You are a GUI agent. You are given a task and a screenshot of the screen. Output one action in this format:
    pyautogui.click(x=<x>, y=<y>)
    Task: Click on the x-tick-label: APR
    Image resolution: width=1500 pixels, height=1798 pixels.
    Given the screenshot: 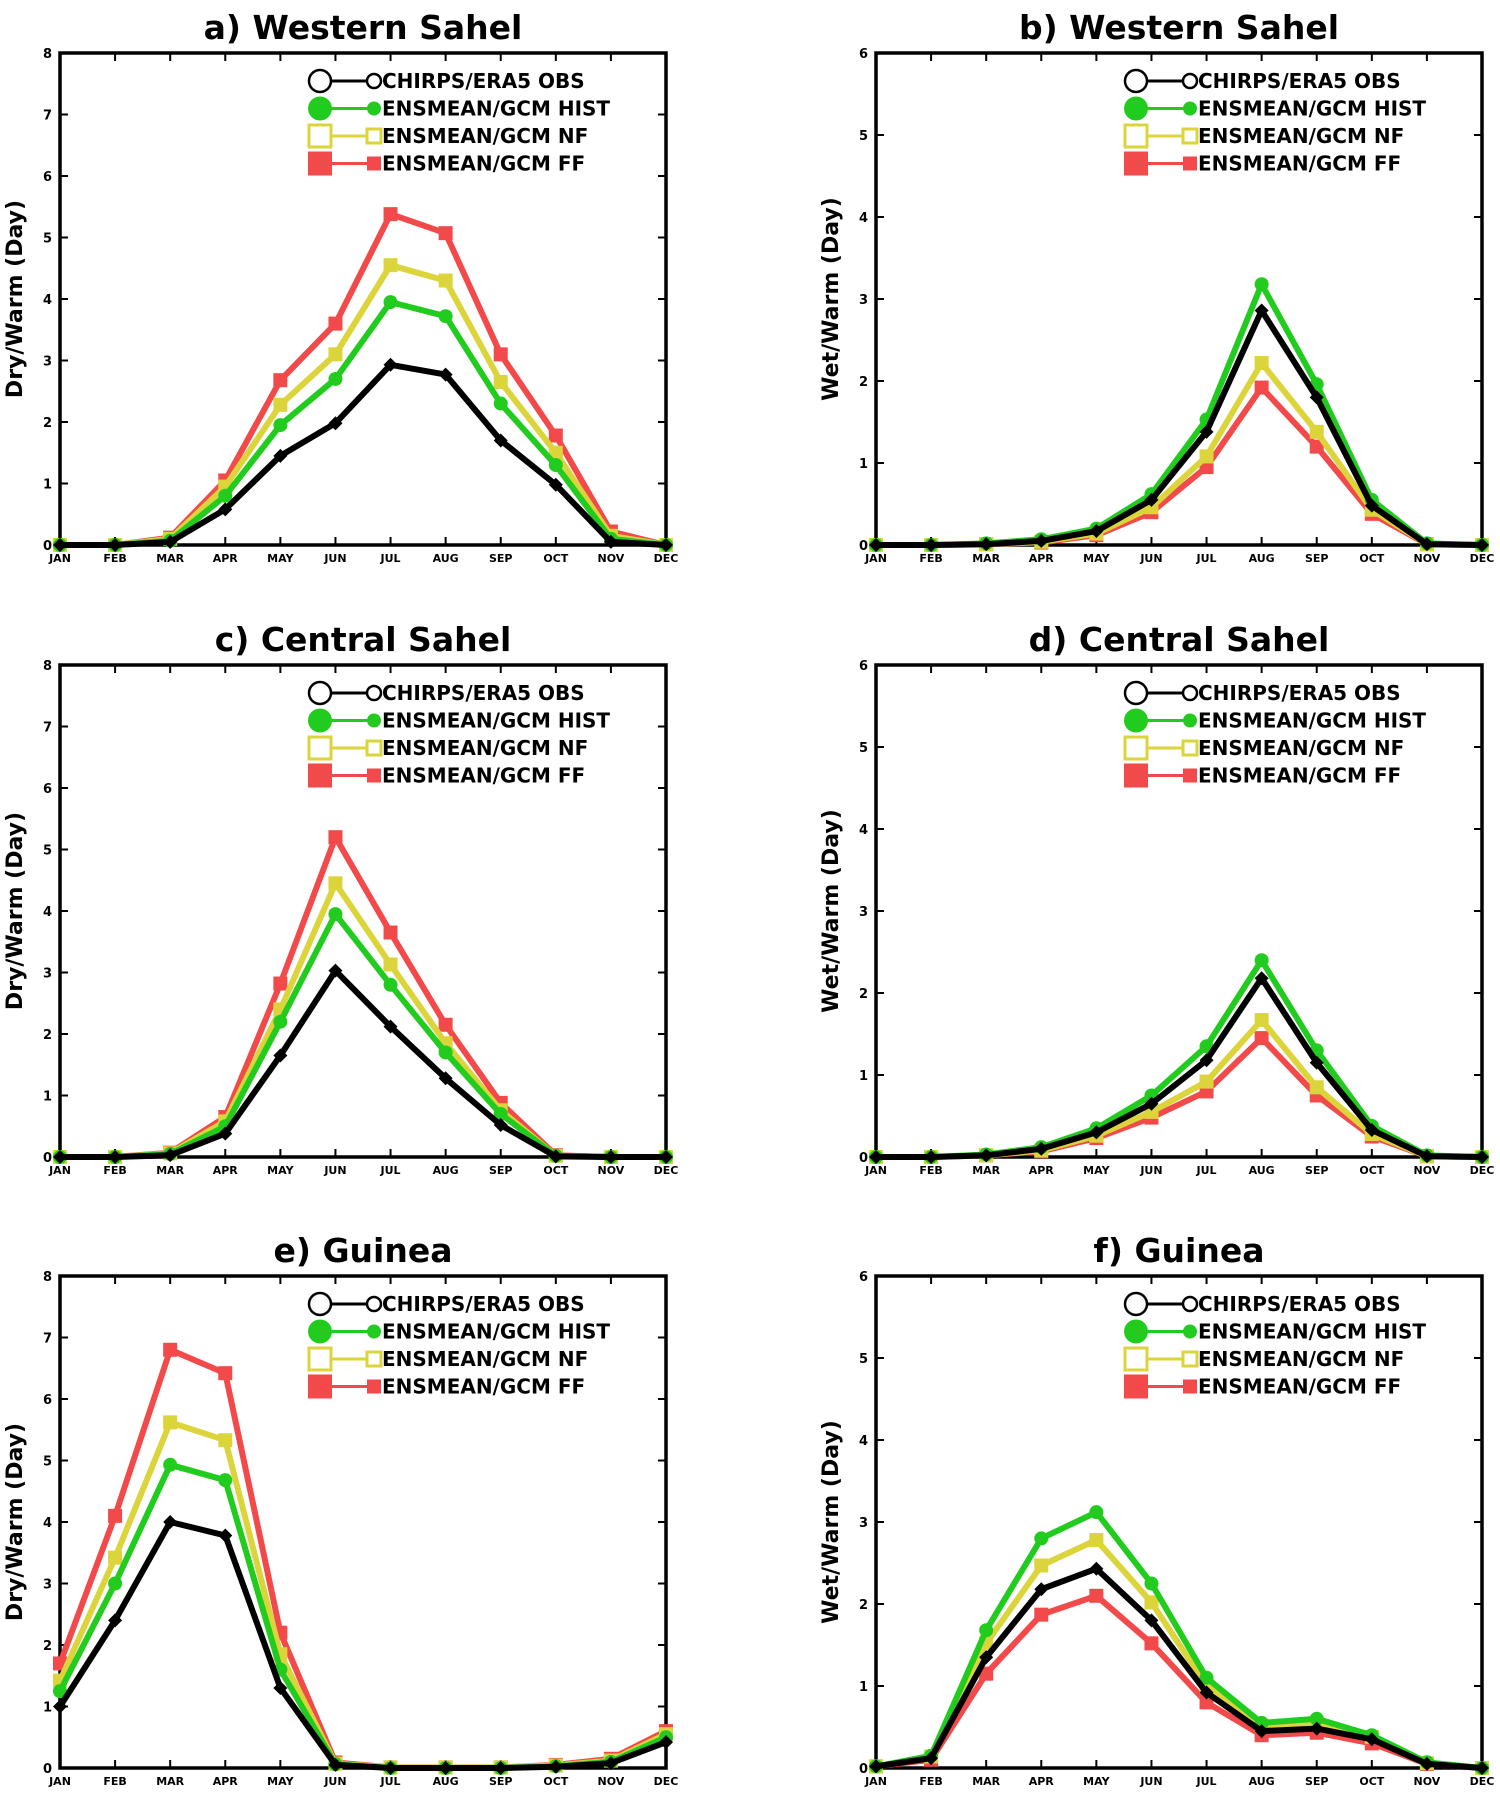 What is the action you would take?
    pyautogui.click(x=226, y=1781)
    